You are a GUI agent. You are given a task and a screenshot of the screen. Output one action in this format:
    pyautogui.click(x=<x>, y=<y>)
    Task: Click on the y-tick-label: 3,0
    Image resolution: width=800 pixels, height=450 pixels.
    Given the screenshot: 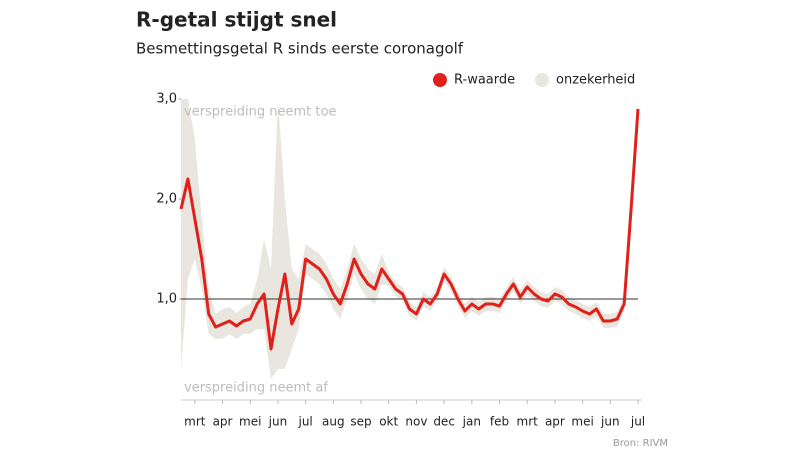 What is the action you would take?
    pyautogui.click(x=166, y=99)
    